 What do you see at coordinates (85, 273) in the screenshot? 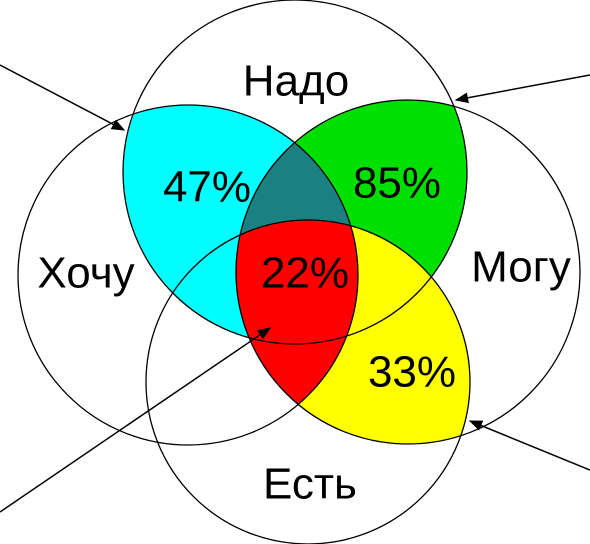
I see `circle-label: Хочу` at bounding box center [85, 273].